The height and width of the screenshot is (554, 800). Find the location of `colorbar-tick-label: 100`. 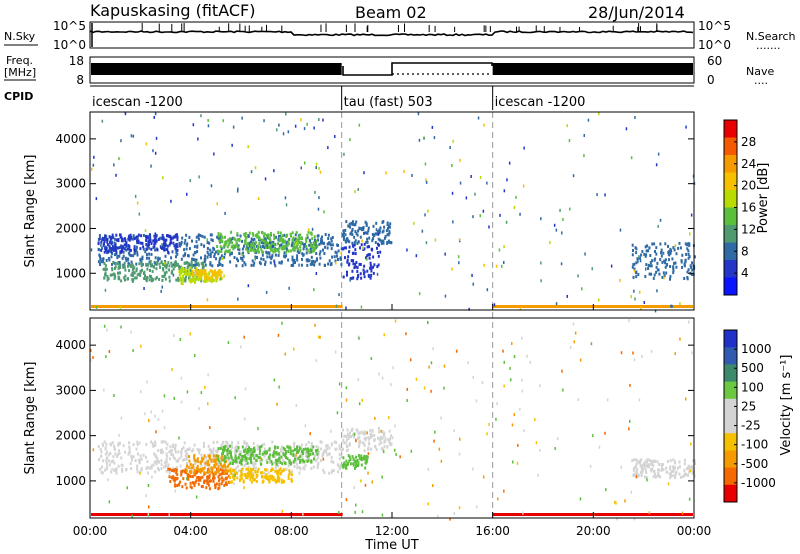

colorbar-tick-label: 100 is located at coordinates (752, 387).